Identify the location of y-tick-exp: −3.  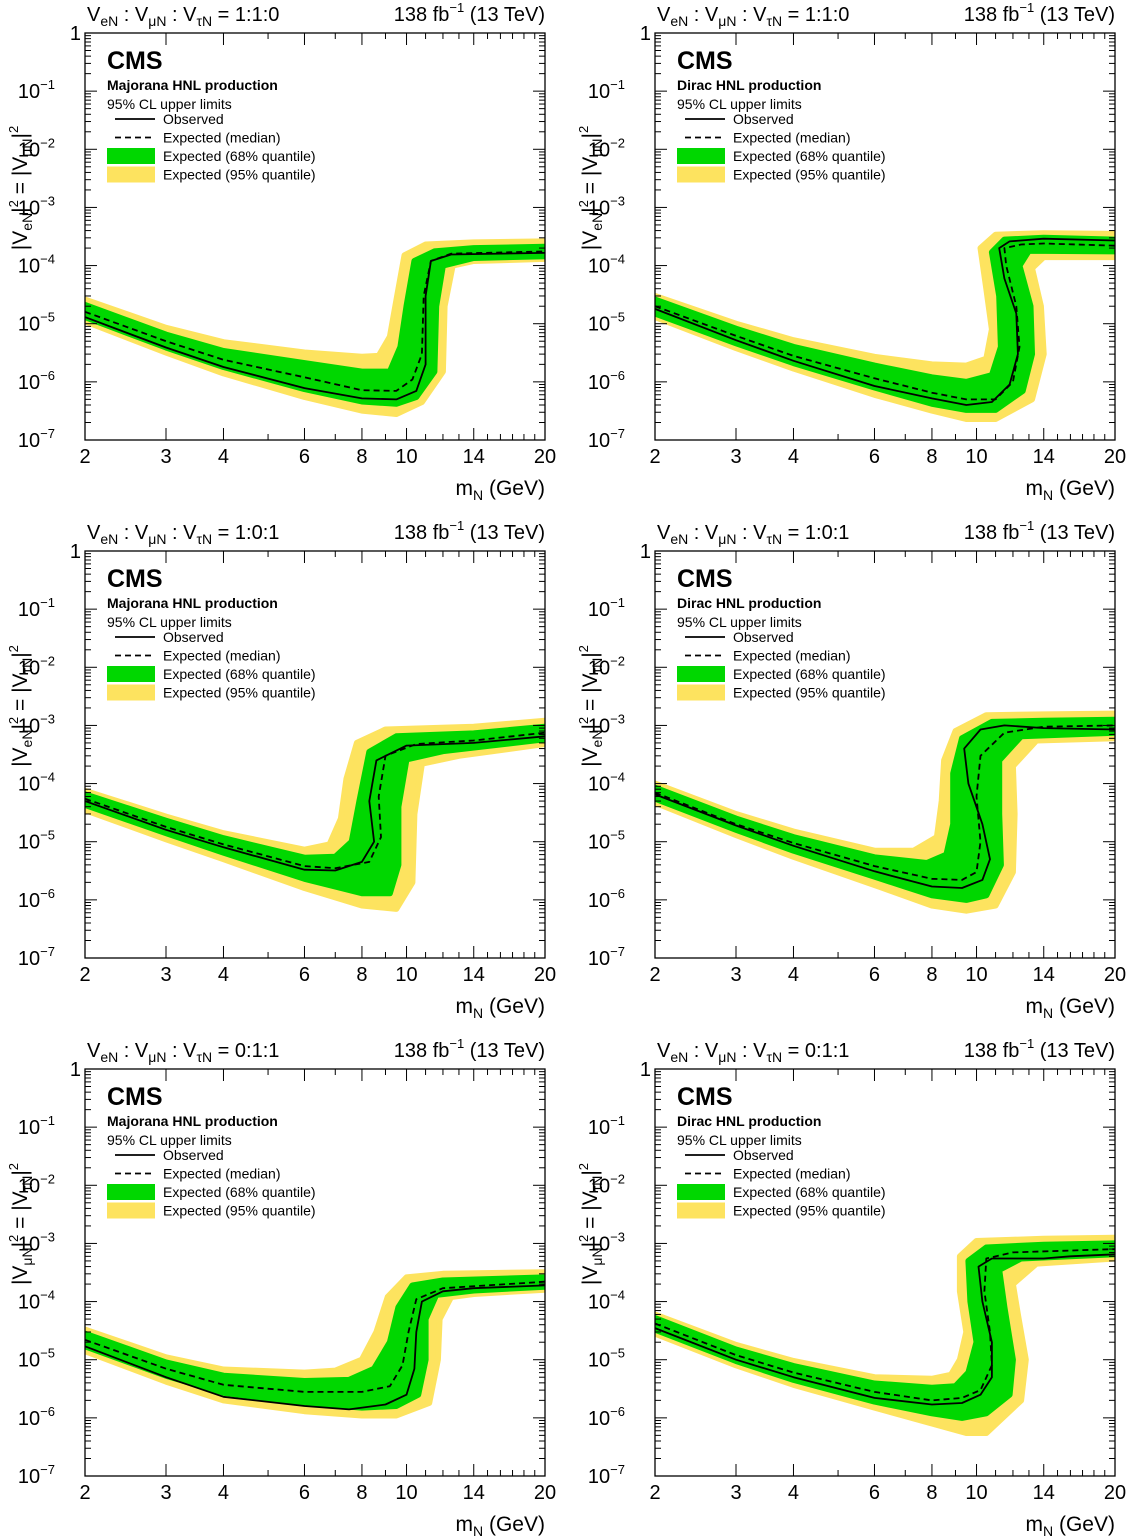
(617, 200).